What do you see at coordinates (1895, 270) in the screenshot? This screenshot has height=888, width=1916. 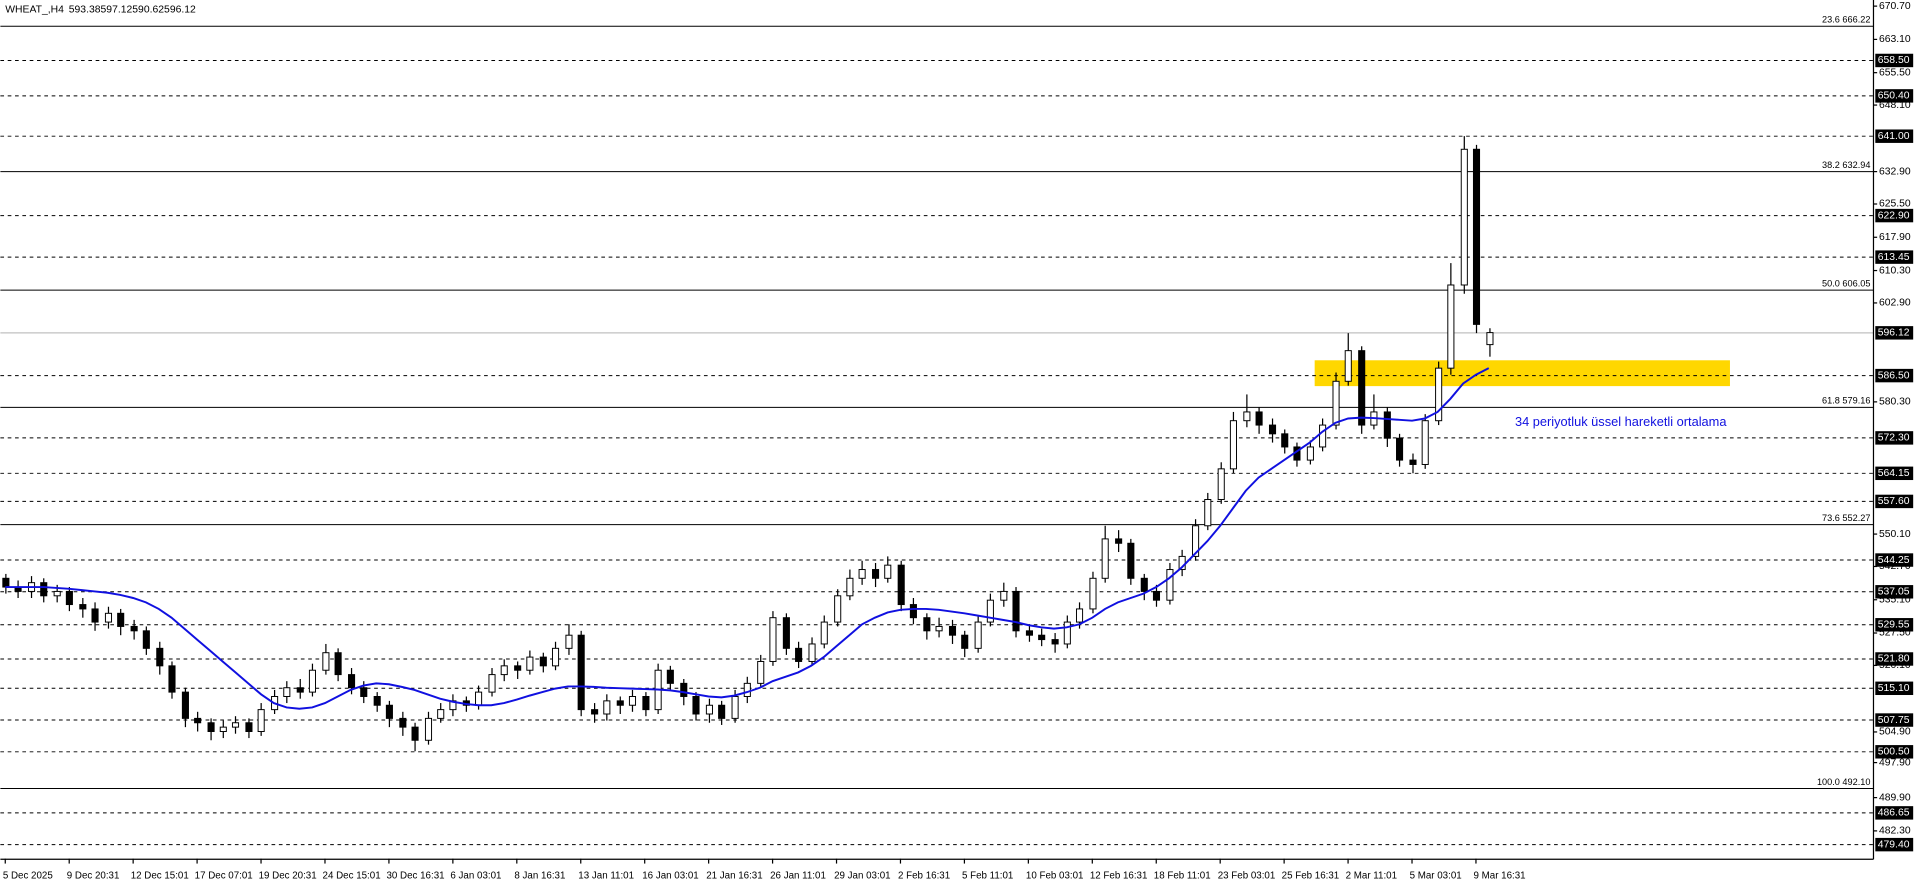 I see `y-tick-label: 610.30` at bounding box center [1895, 270].